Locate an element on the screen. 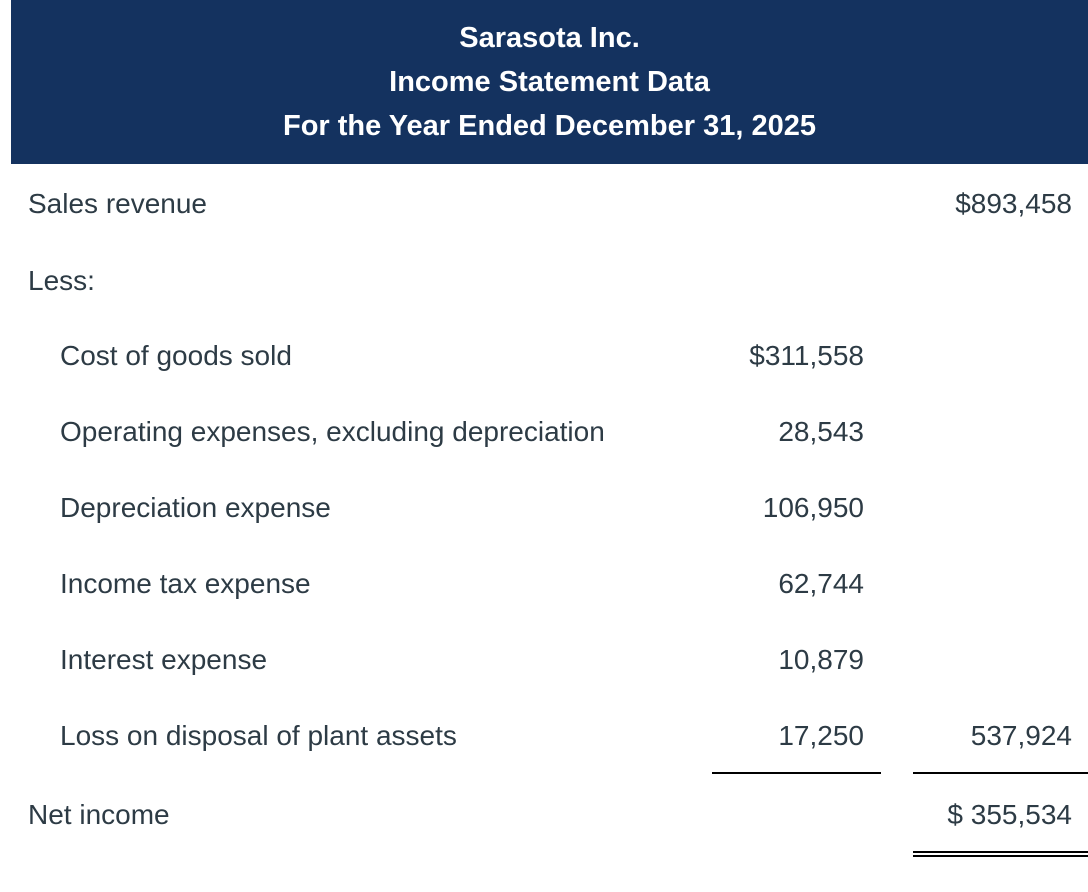  row-amount: 62,744 is located at coordinates (821, 583).